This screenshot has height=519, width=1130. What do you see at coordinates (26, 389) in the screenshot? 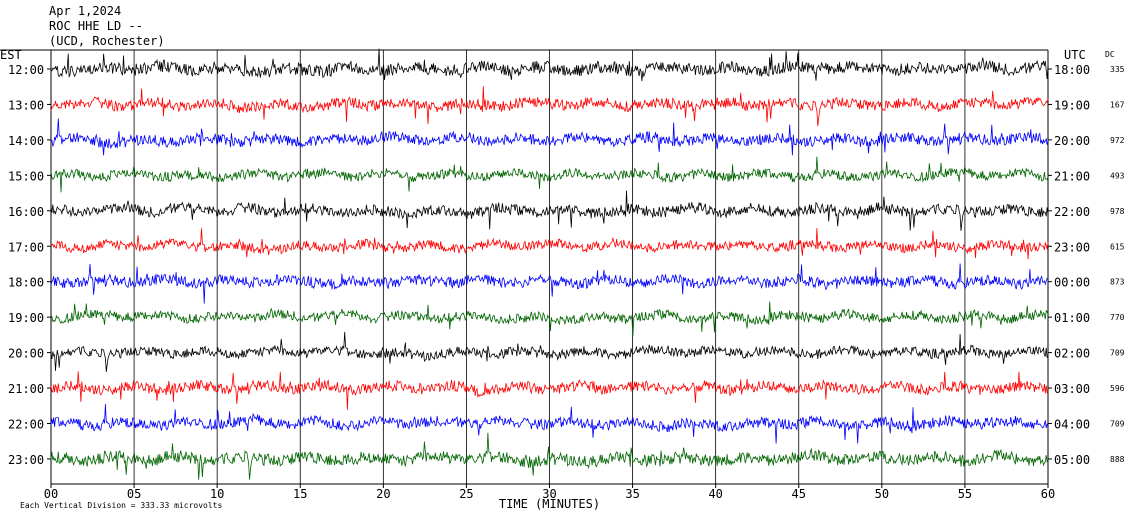
I see `est-hour-label: 21:00` at bounding box center [26, 389].